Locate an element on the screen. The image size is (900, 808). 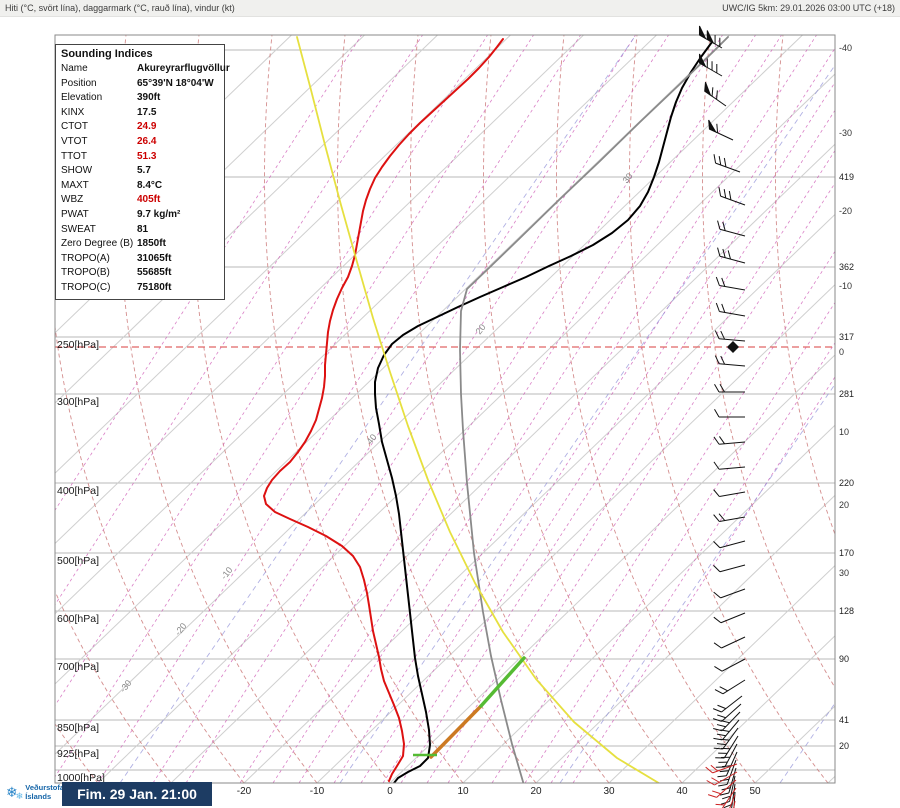
index-value: 75180ft is located at coordinates (154, 287).